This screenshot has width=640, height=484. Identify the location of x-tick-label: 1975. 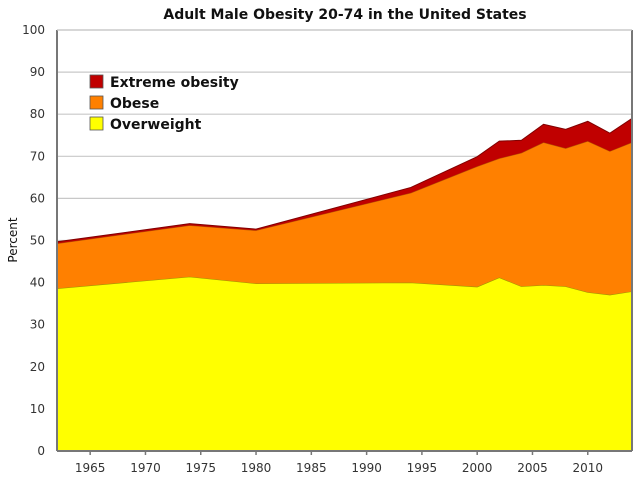
(200, 468).